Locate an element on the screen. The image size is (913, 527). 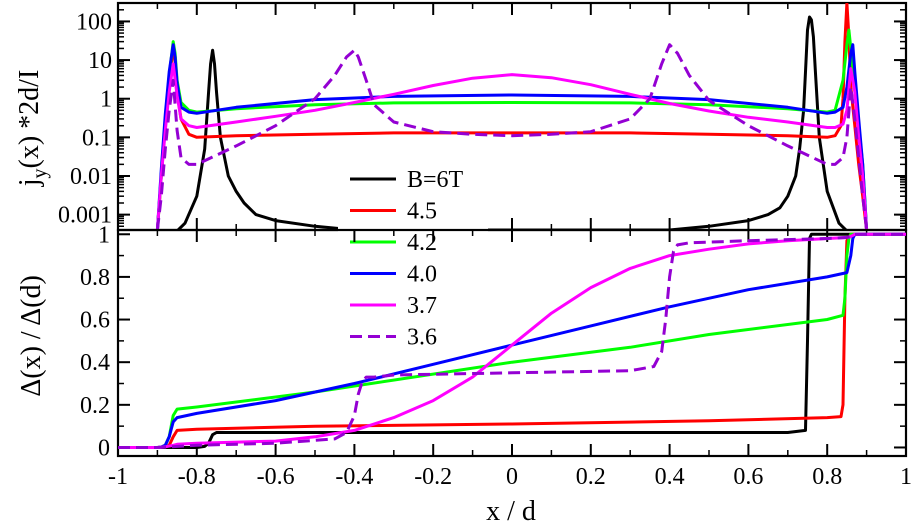
legend-label: 3.7 is located at coordinates (422, 306).